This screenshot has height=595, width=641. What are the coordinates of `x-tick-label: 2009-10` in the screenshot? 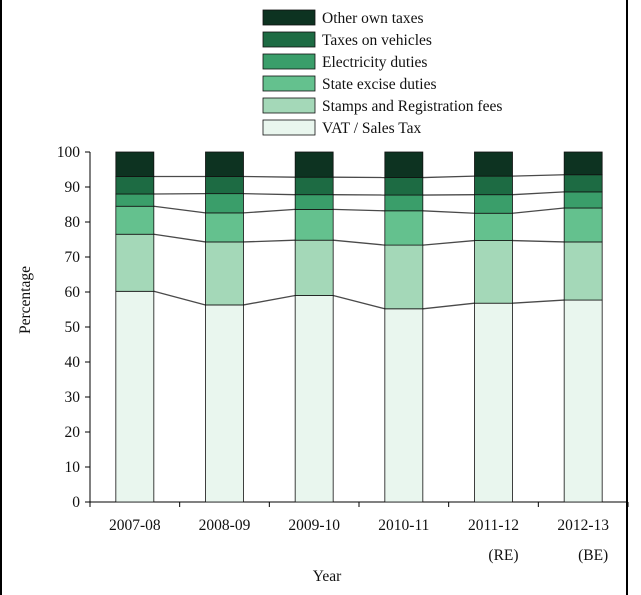 It's located at (314, 525).